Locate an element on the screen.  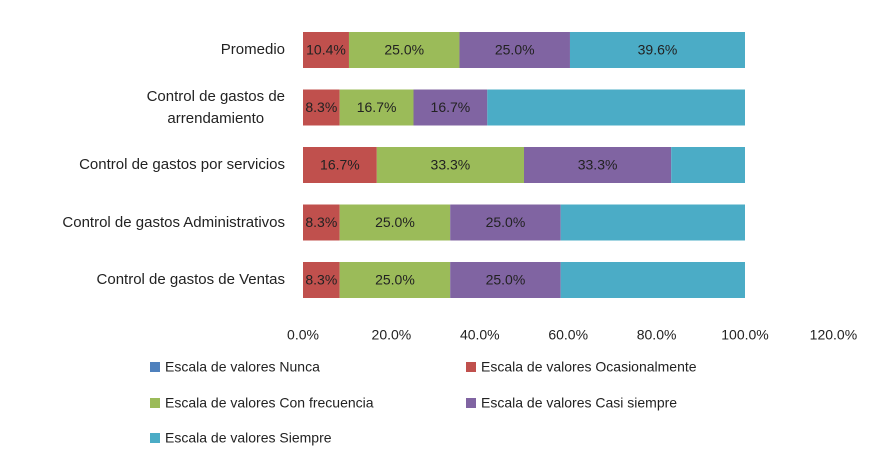
legend-label: Escala de valores Ocasionalmente is located at coordinates (589, 367).